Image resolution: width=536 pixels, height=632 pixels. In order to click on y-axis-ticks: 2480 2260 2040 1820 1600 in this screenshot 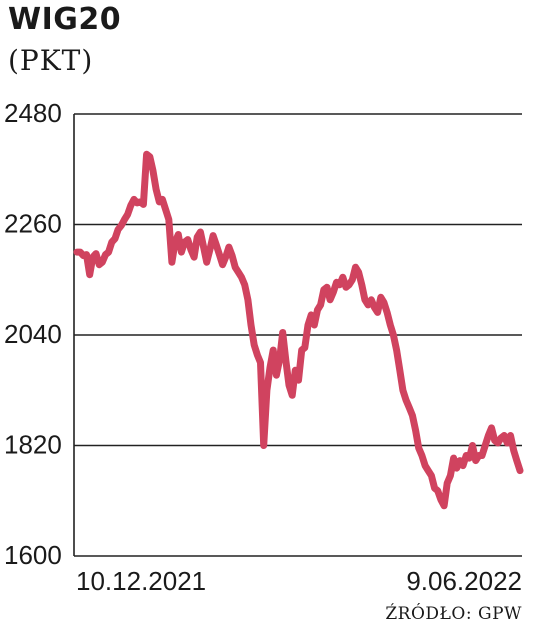, I will do `click(33, 334)`.